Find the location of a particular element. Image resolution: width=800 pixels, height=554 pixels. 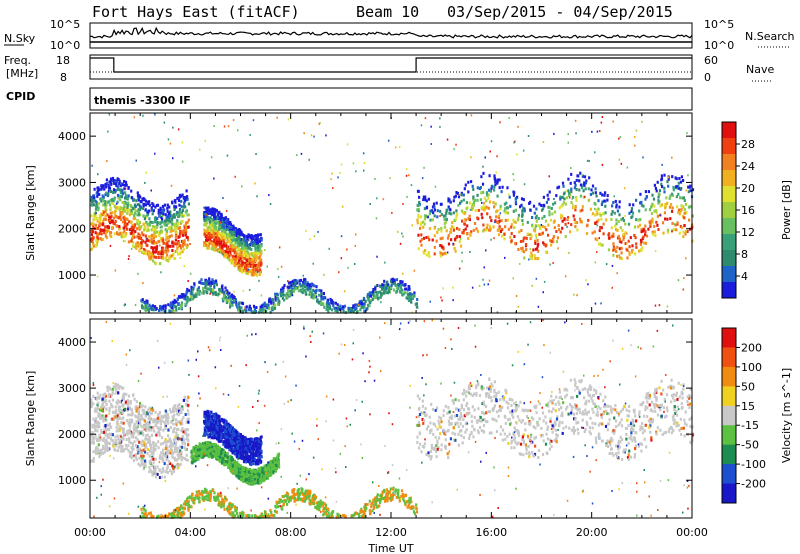

freq-tick-top: 18 is located at coordinates (63, 60).